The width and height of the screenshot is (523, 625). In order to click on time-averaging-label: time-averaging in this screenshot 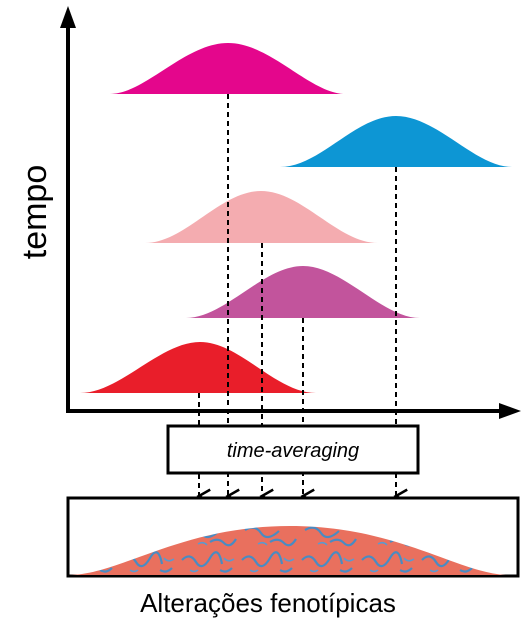, I will do `click(293, 451)`.